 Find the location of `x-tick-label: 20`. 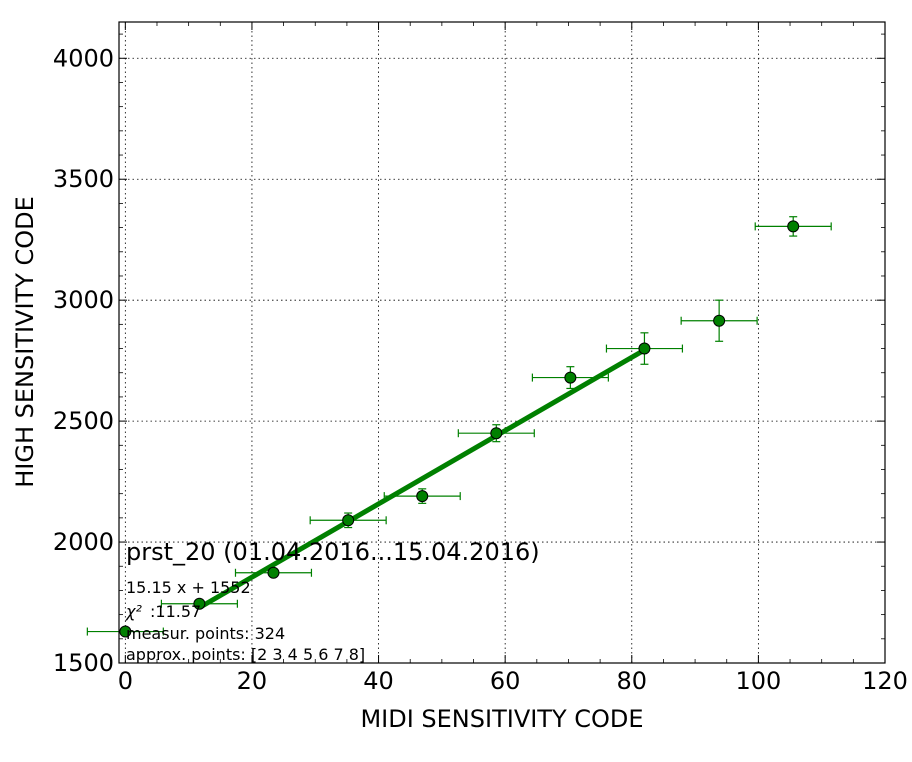

x-tick-label: 20 is located at coordinates (252, 681).